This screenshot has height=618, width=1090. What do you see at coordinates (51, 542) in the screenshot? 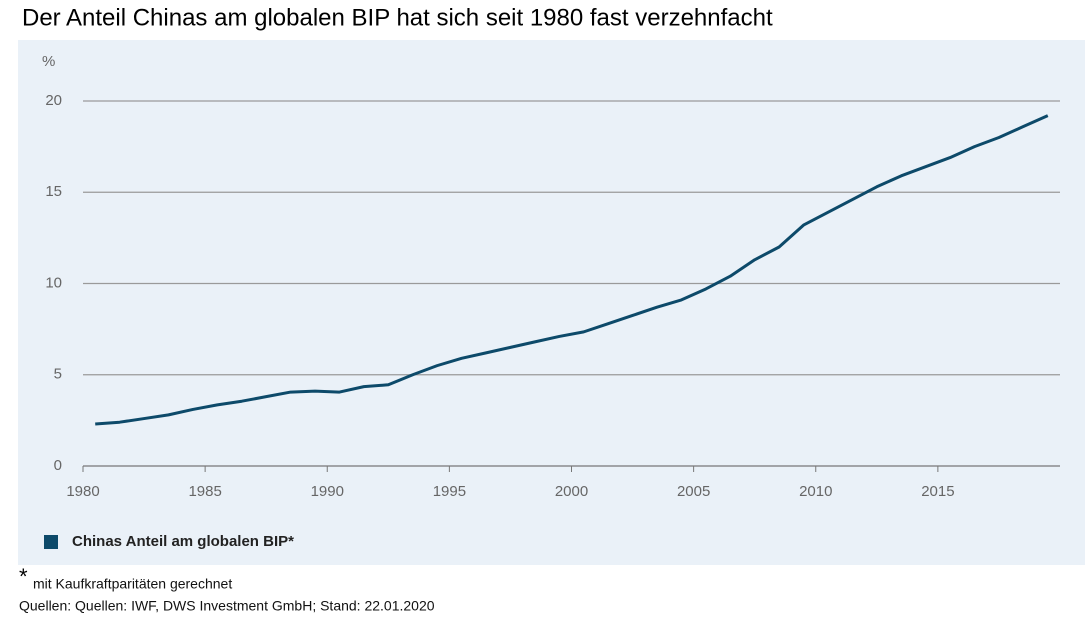
I see `legend-swatch` at bounding box center [51, 542].